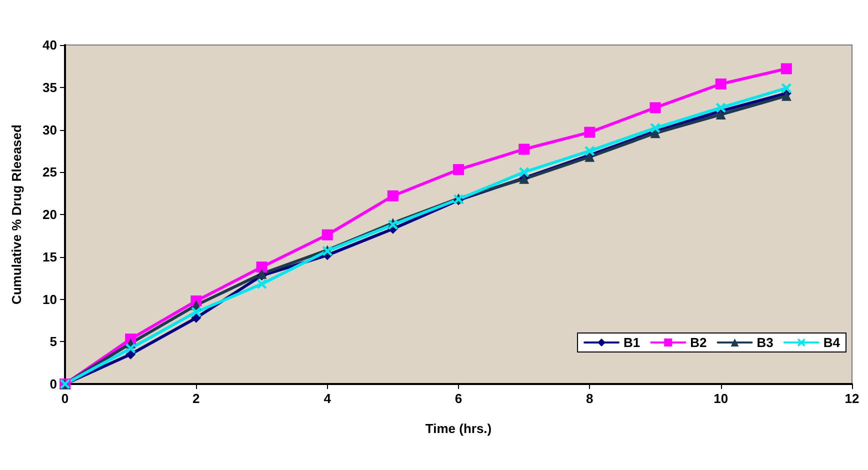 The image size is (868, 470). Describe the element at coordinates (49, 45) in the screenshot. I see `y-tick-label: 40` at that location.